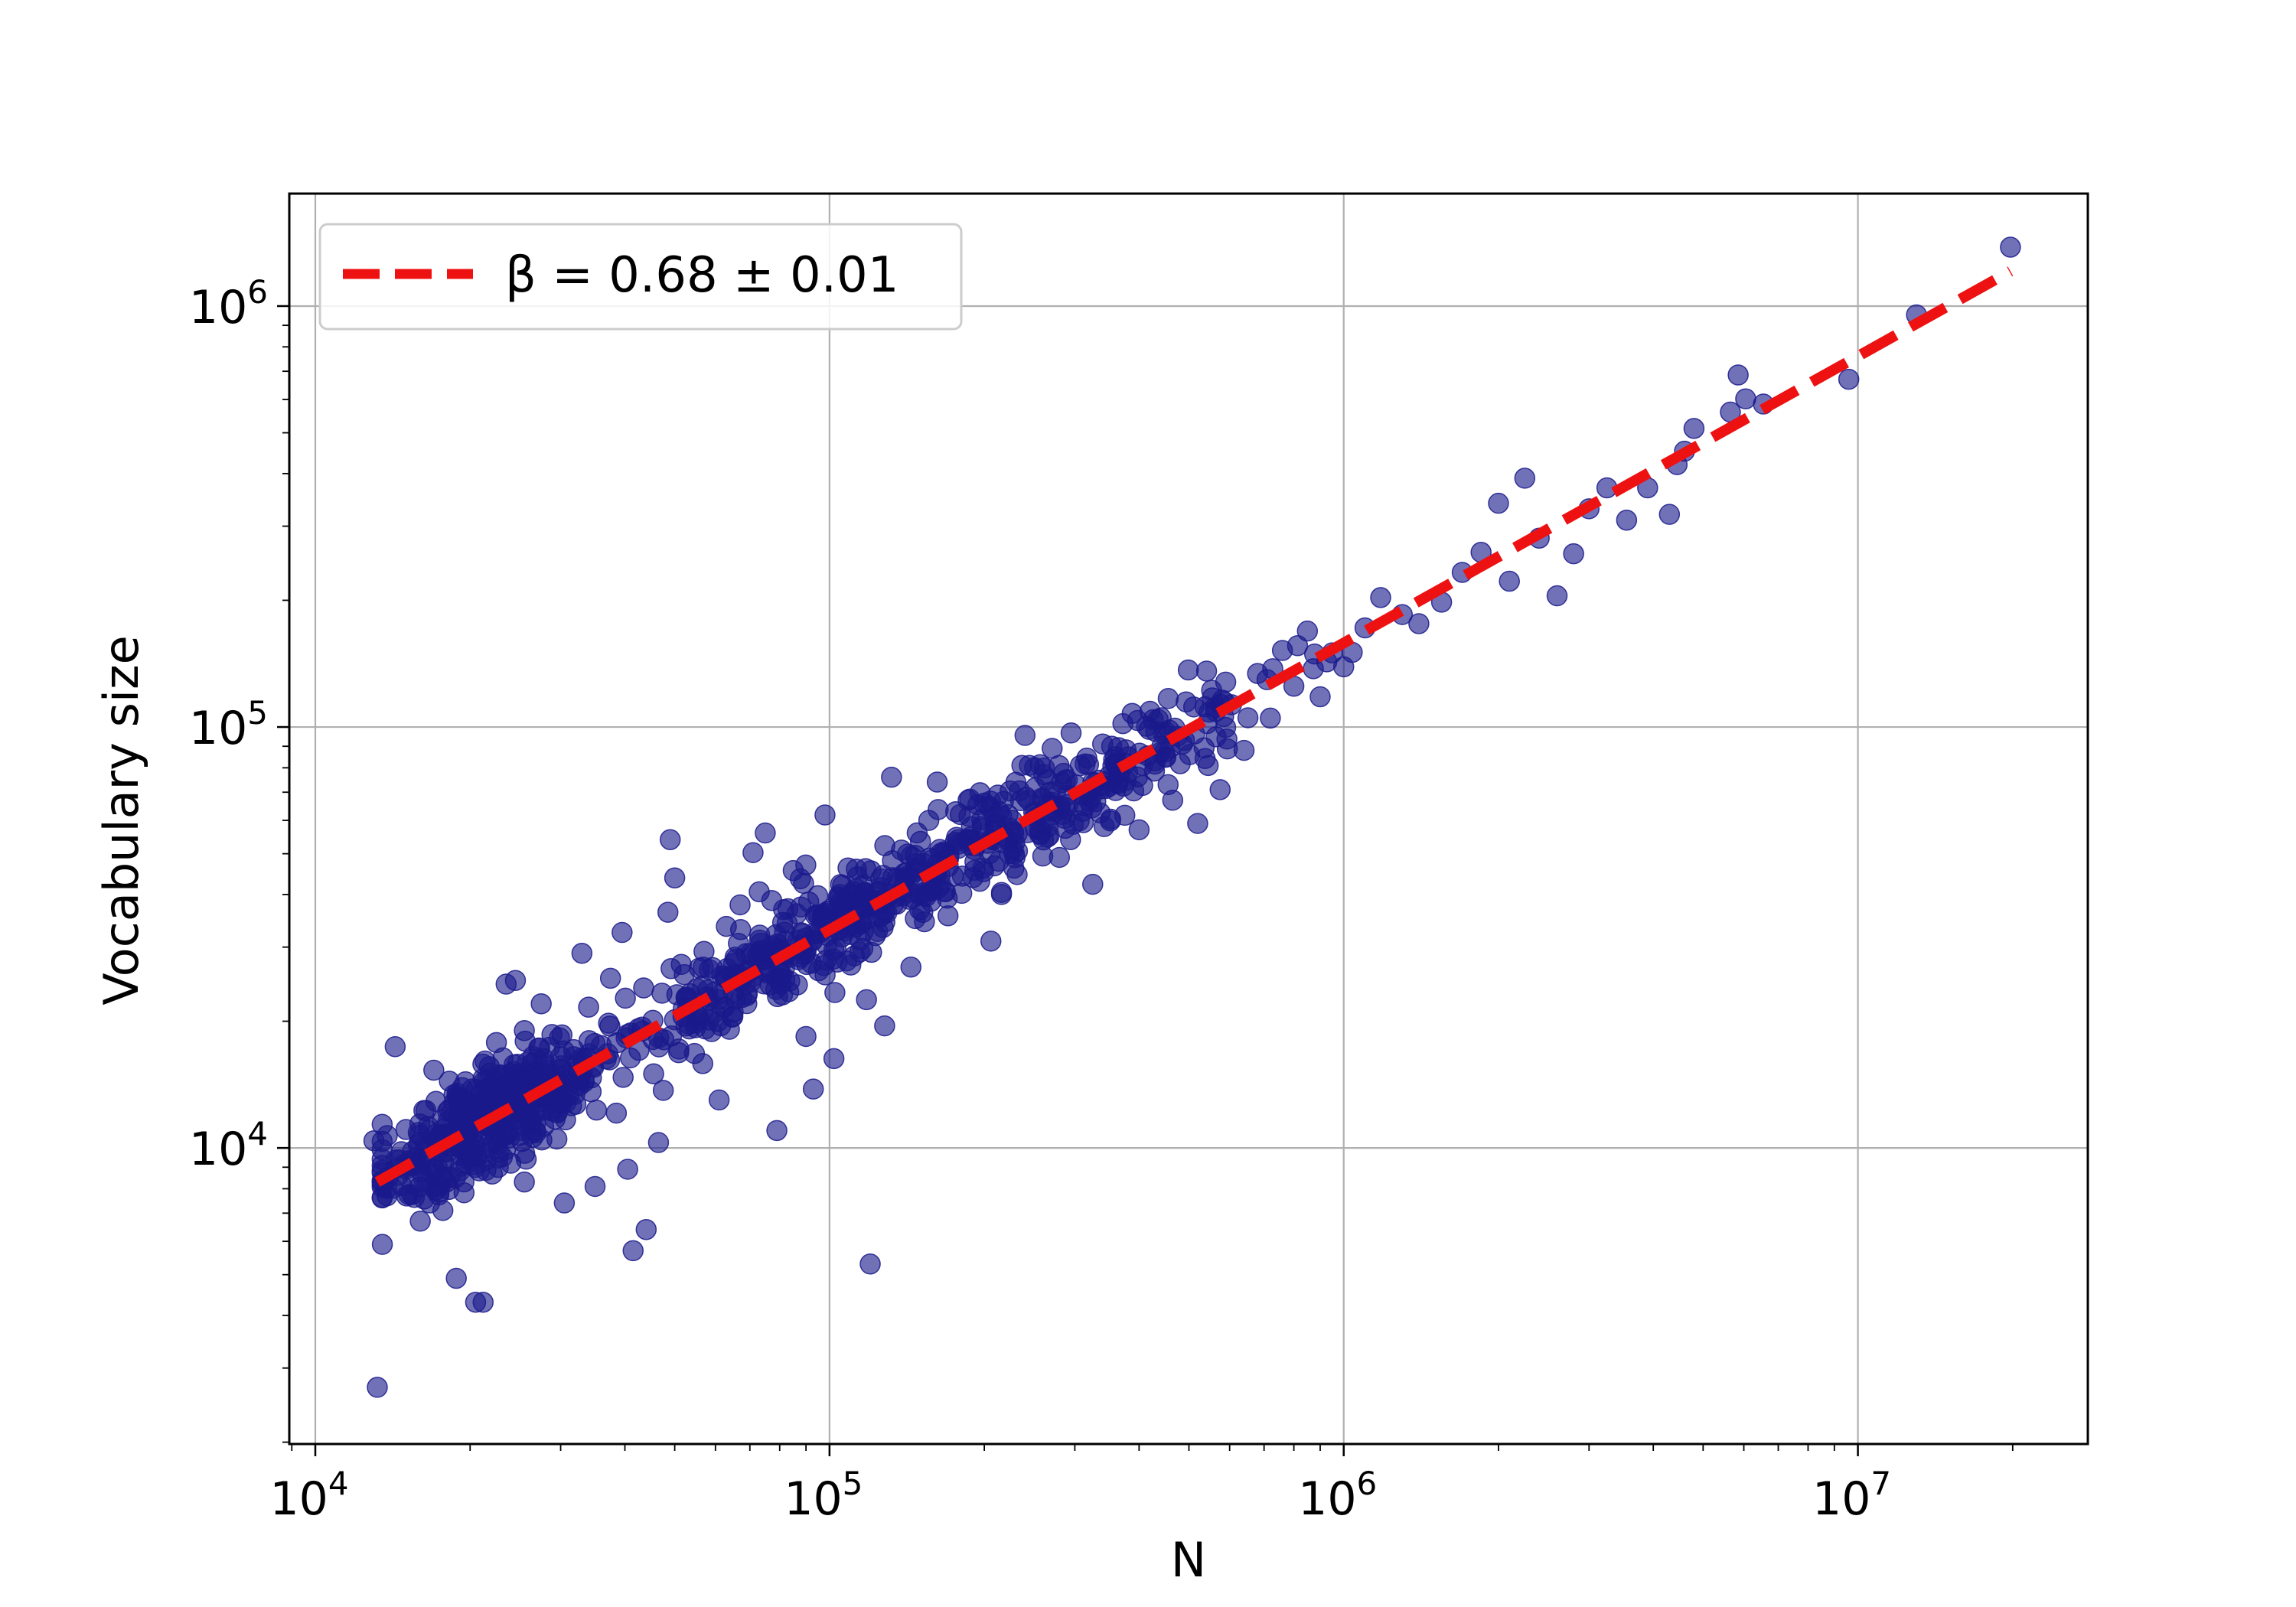 This screenshot has width=2296, height=1607. Describe the element at coordinates (121, 820) in the screenshot. I see `y-axis-title: Vocabulary size` at that location.